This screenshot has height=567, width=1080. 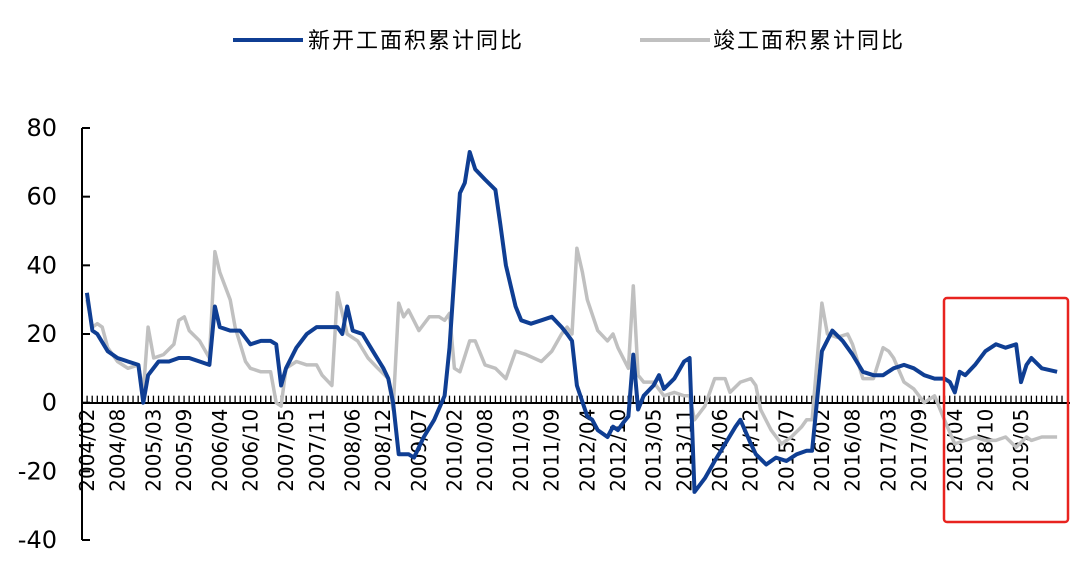 What do you see at coordinates (286, 450) in the screenshot?
I see `x-tick-label: 2007/05` at bounding box center [286, 450].